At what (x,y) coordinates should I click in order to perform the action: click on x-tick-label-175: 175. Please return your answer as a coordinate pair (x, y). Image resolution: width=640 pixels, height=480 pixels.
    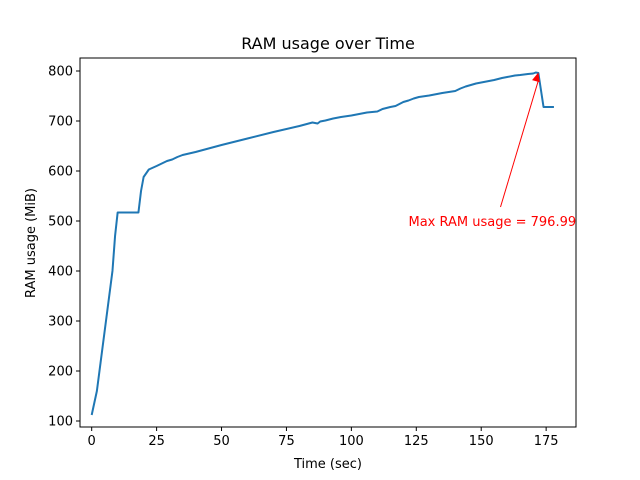
    Looking at the image, I should click on (546, 441).